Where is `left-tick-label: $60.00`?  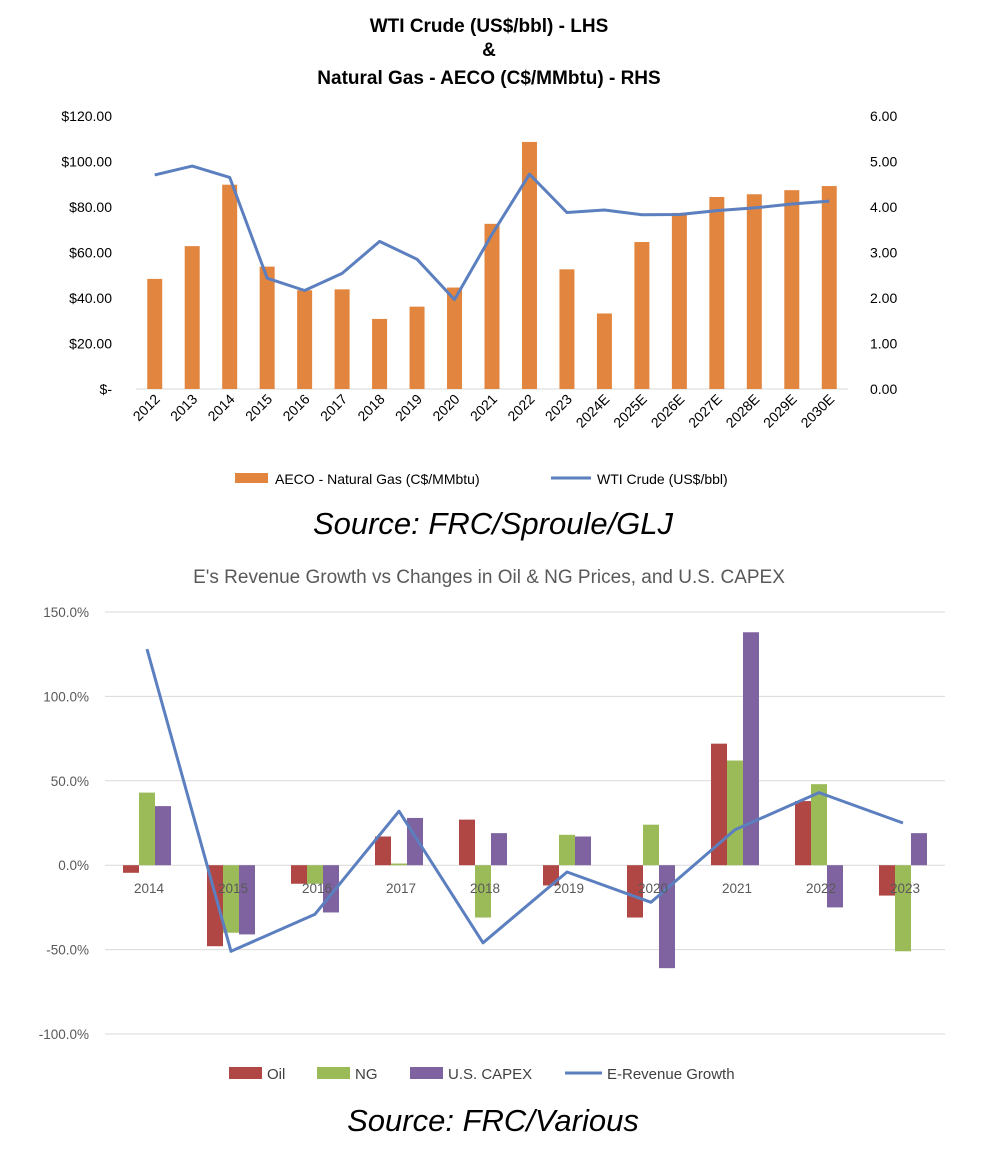
left-tick-label: $60.00 is located at coordinates (90, 253).